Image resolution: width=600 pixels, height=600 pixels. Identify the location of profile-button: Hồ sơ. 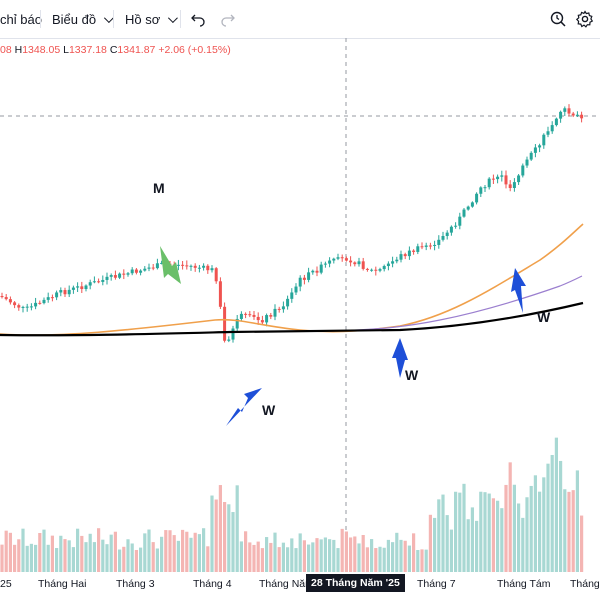
(152, 19).